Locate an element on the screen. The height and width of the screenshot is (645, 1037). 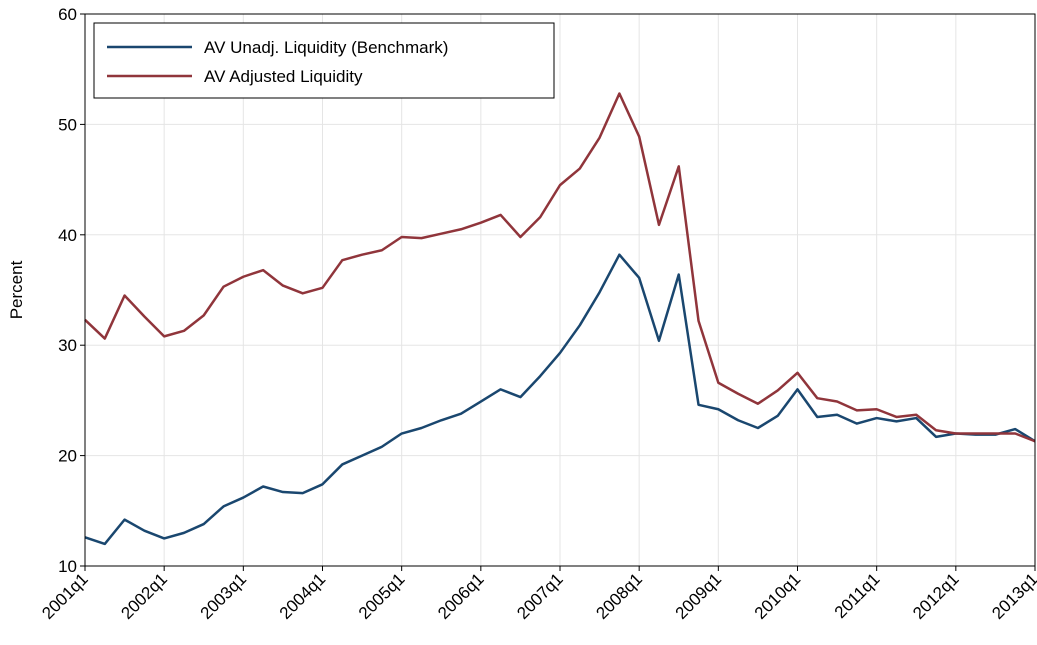
x-tick-label: 2007q1 is located at coordinates (540, 596).